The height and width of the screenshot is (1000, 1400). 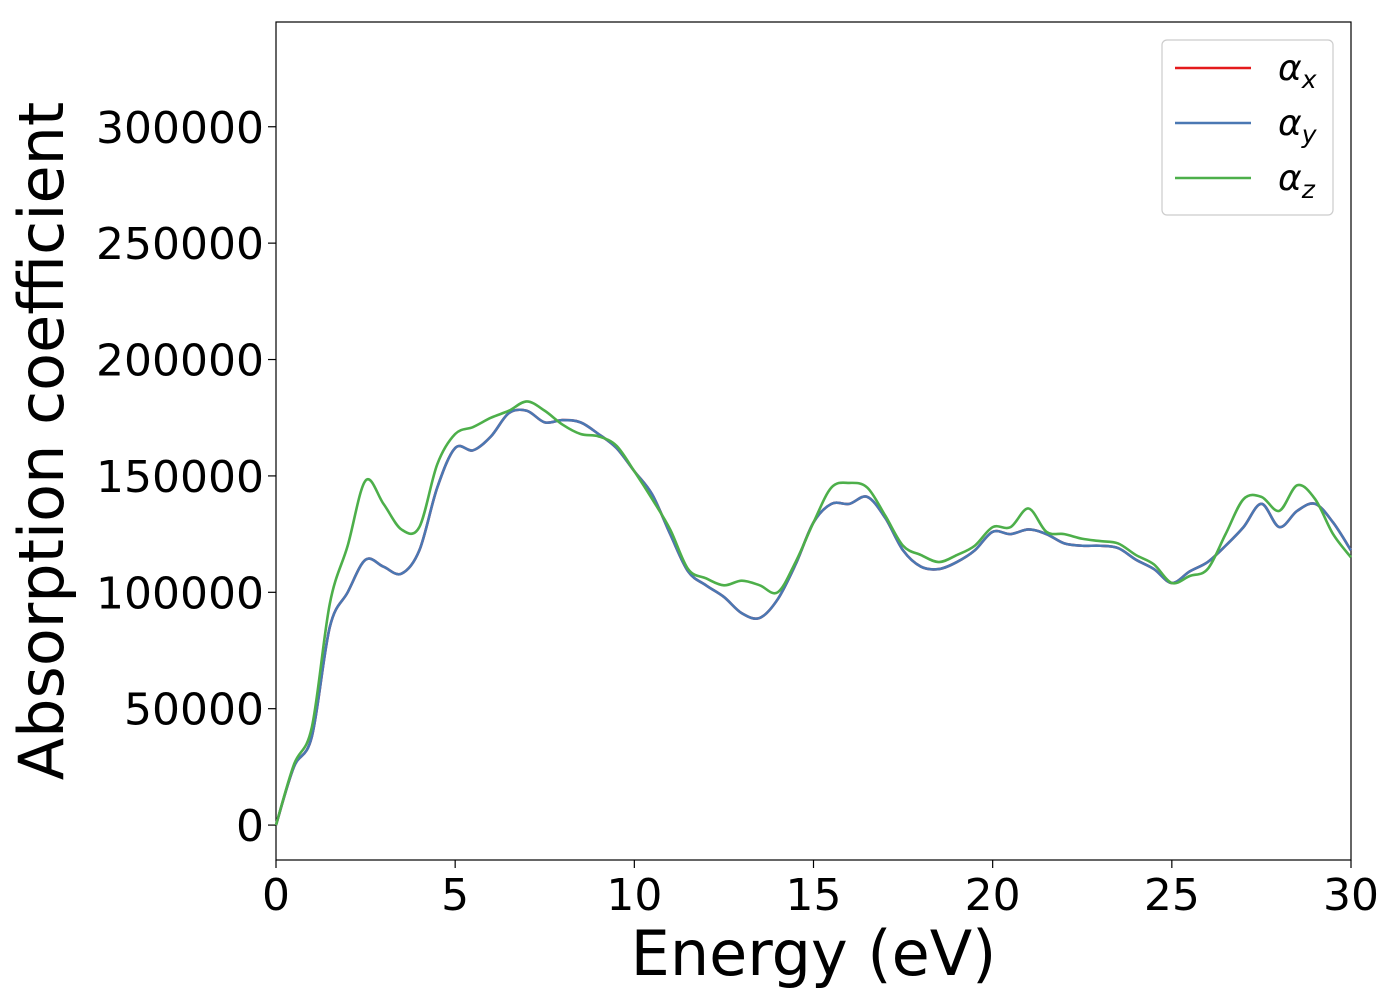 What do you see at coordinates (180, 128) in the screenshot?
I see `y-tick-label: 300000` at bounding box center [180, 128].